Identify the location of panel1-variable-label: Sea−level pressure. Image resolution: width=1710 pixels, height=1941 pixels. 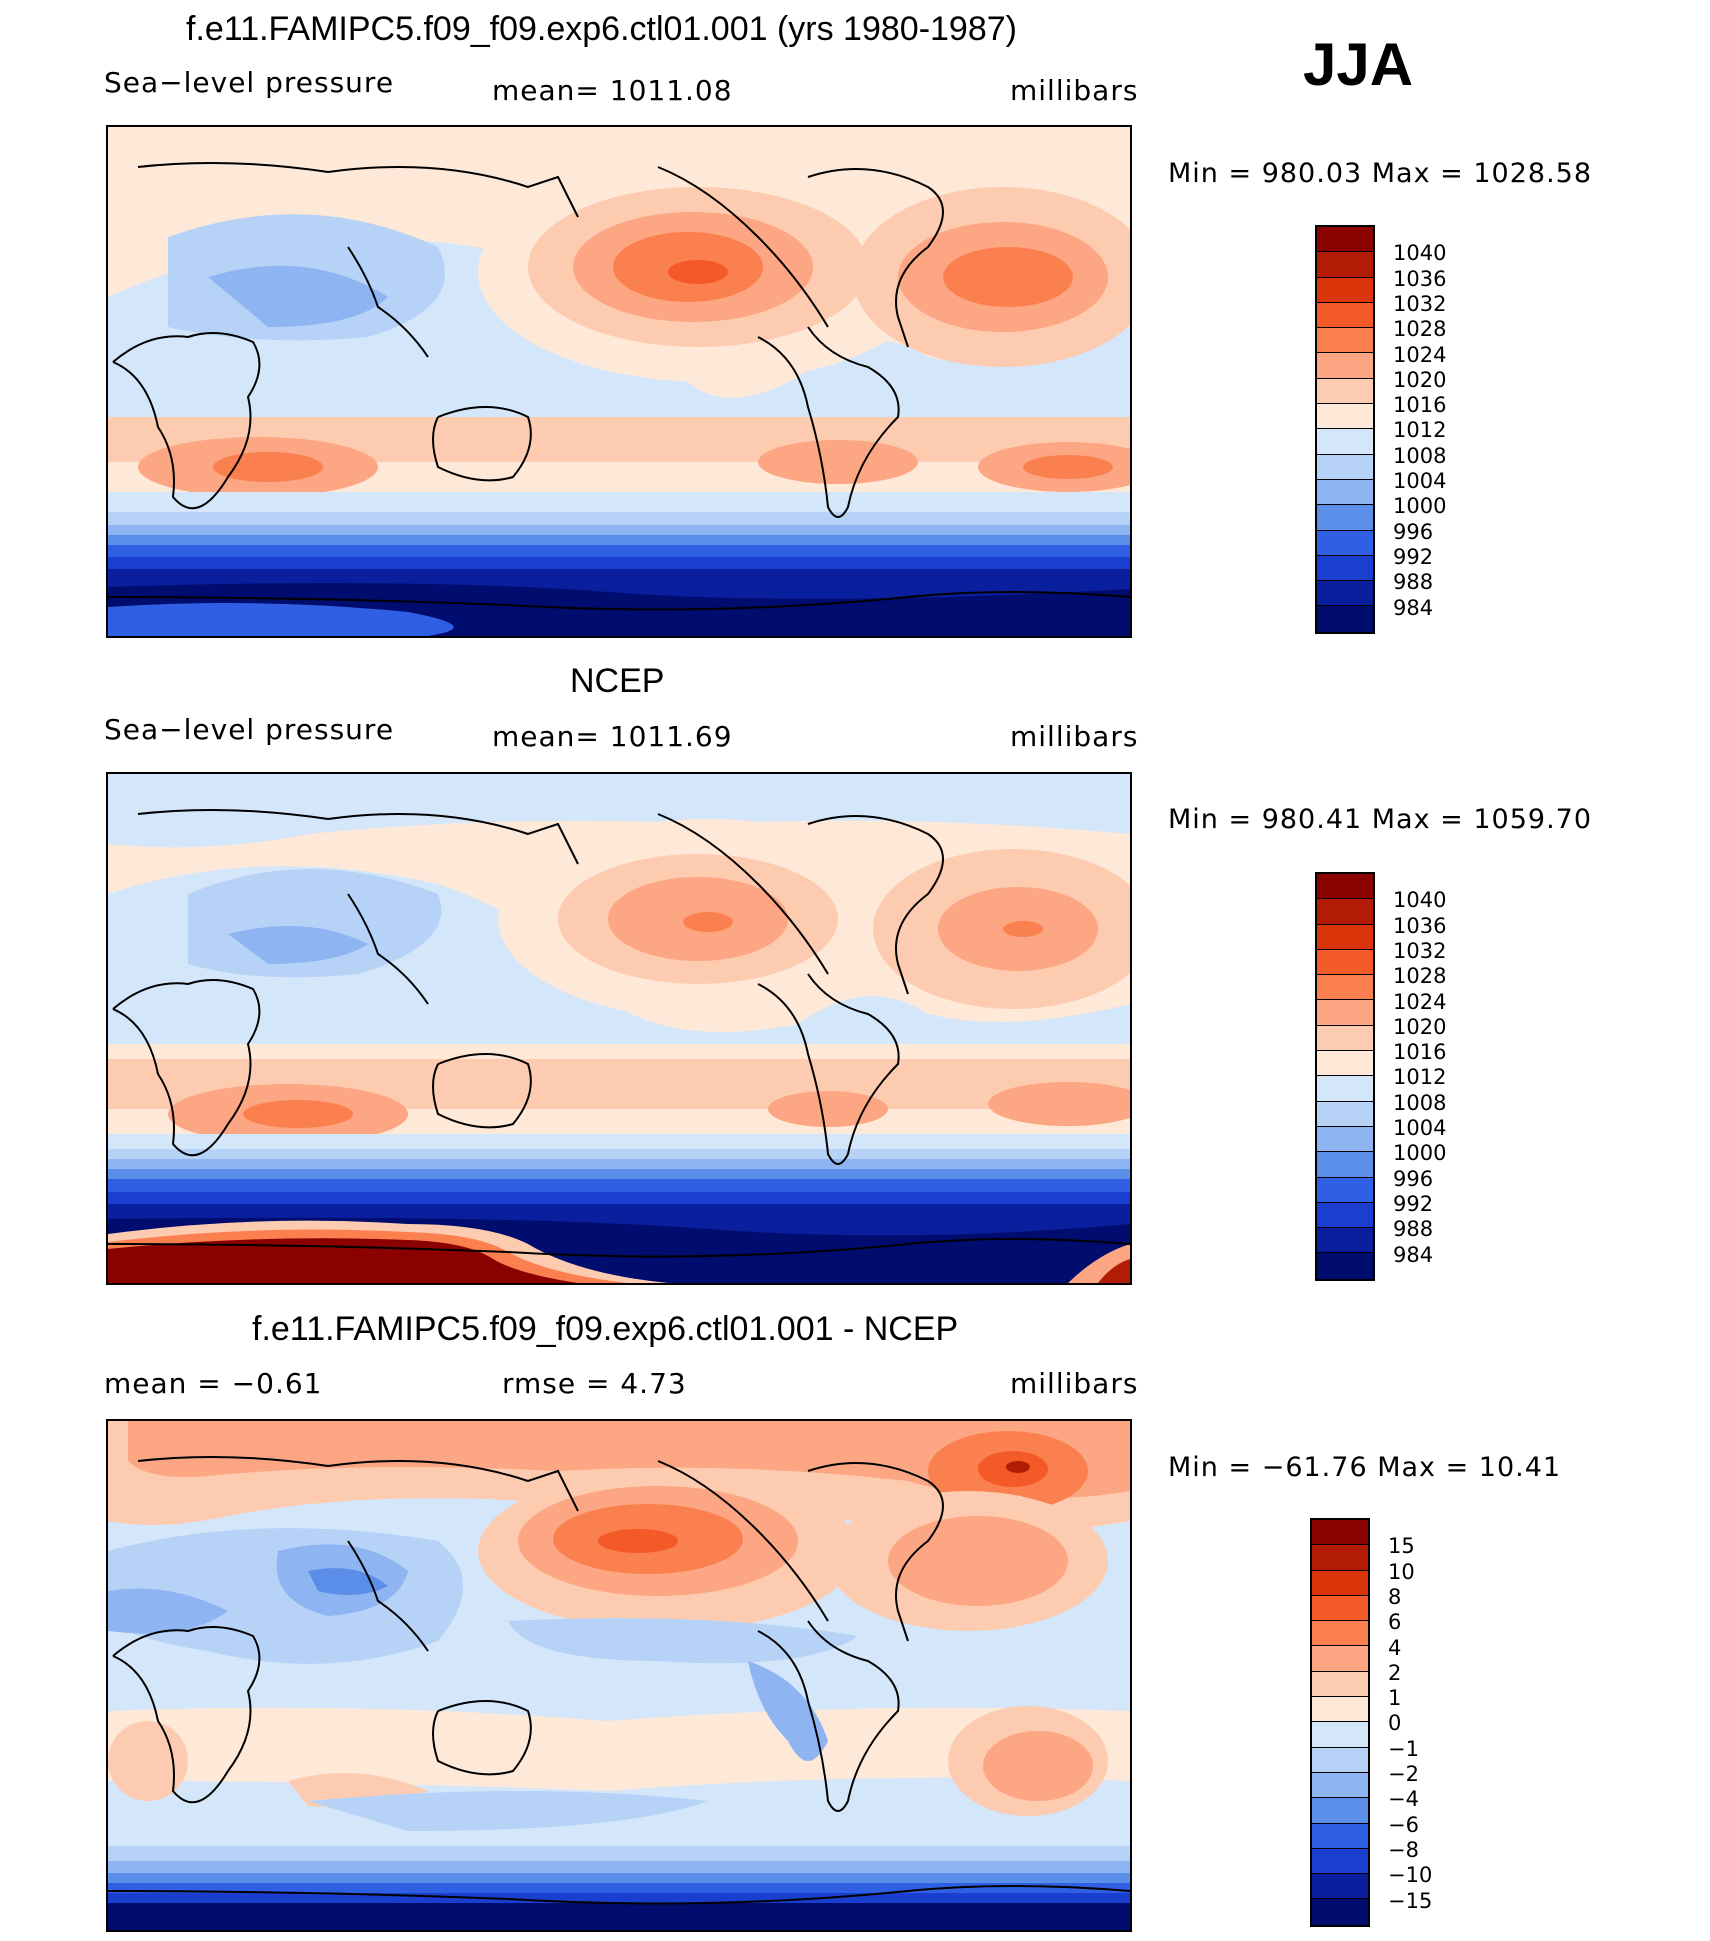
(249, 82).